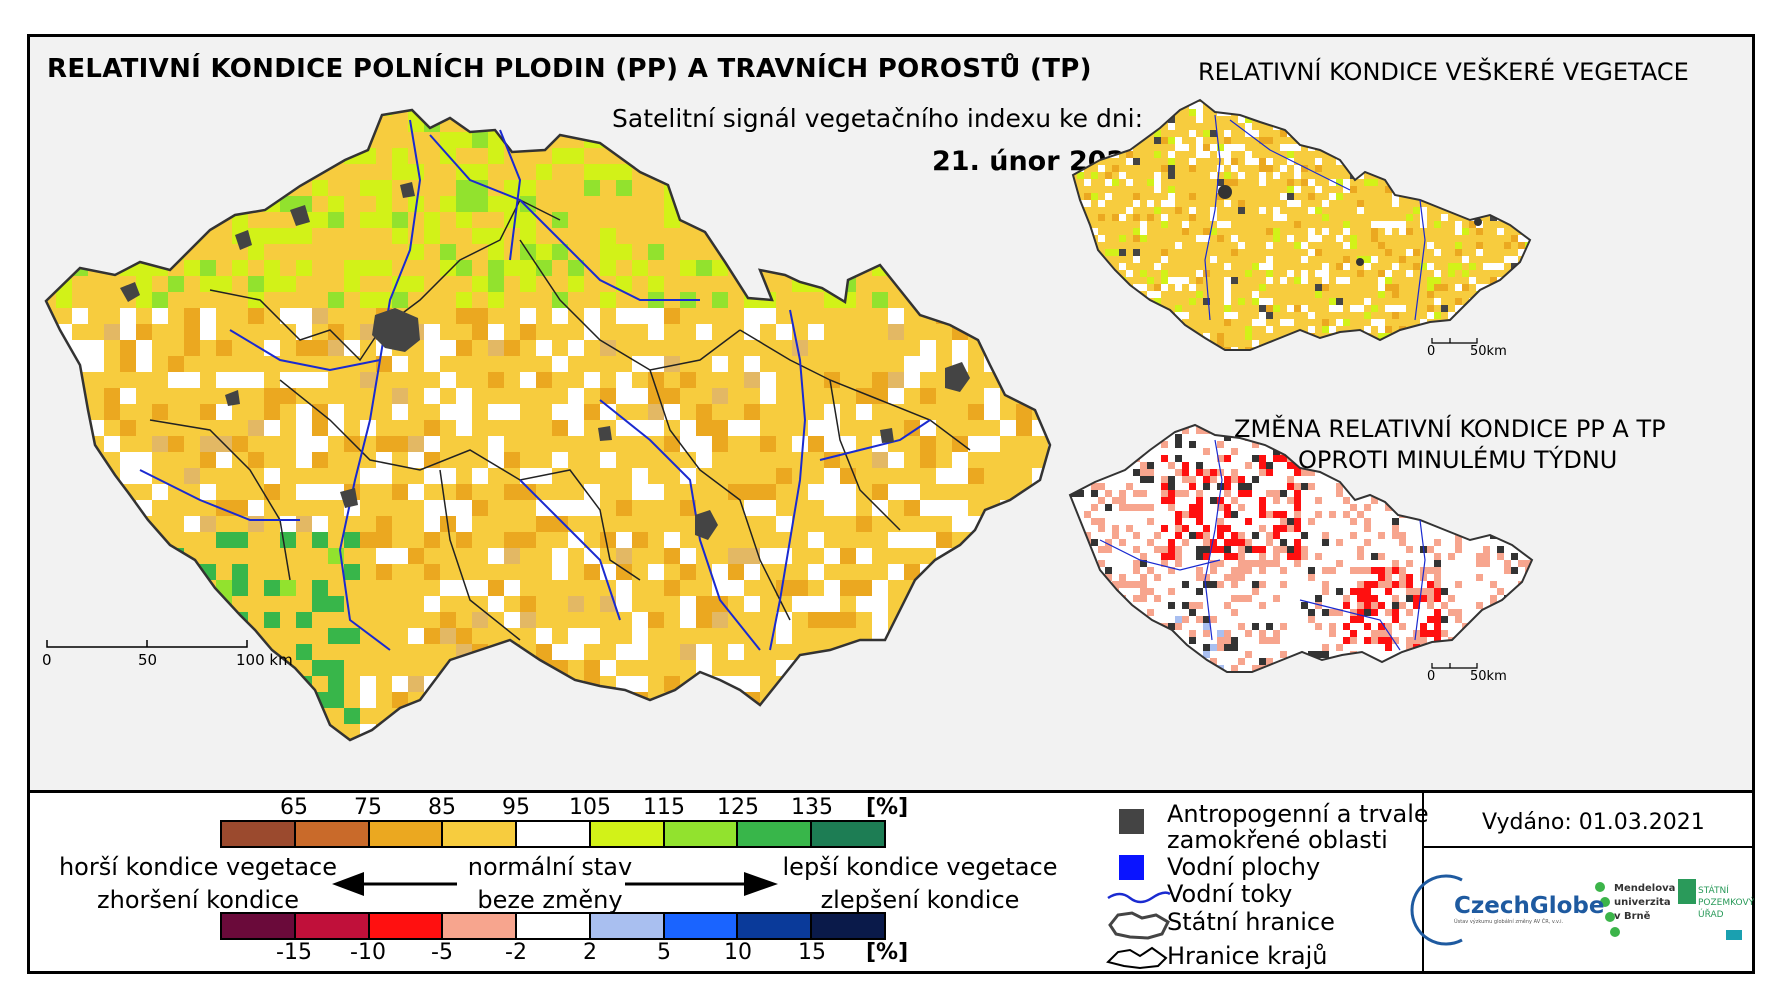 This screenshot has width=1772, height=1003. I want to click on inset-top-scale-0: 0, so click(1431, 351).